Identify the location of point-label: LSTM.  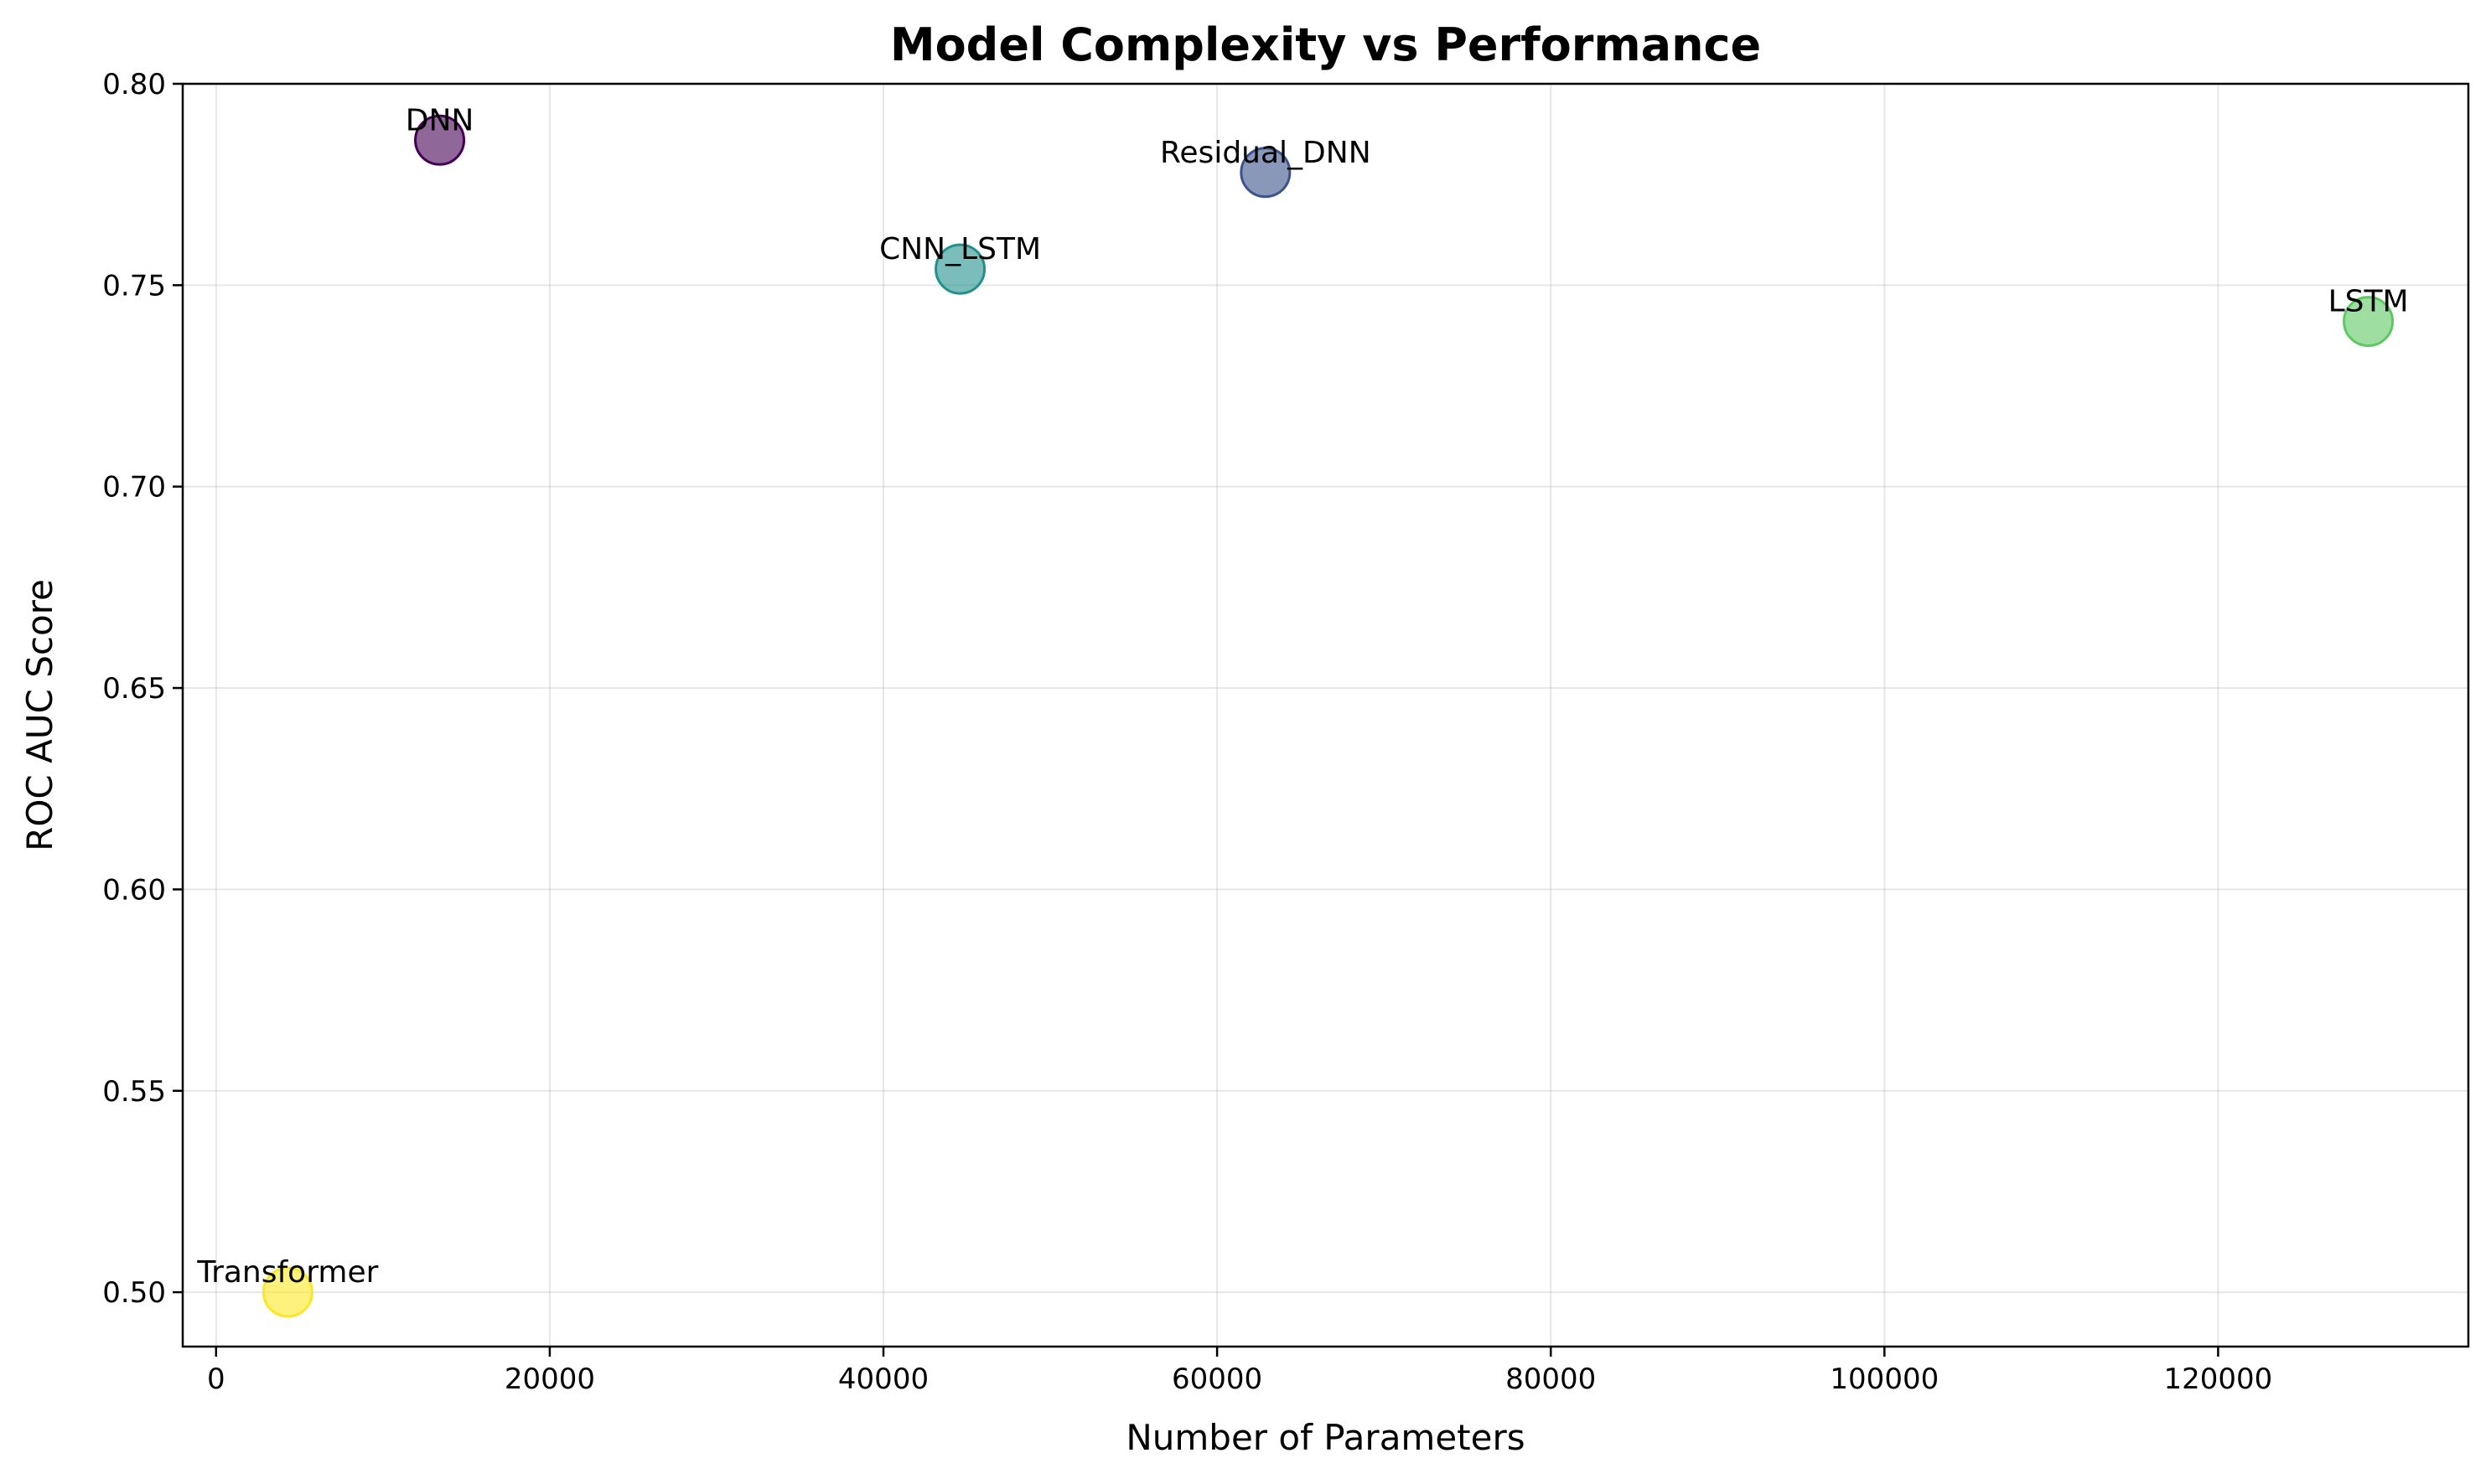
(2368, 302).